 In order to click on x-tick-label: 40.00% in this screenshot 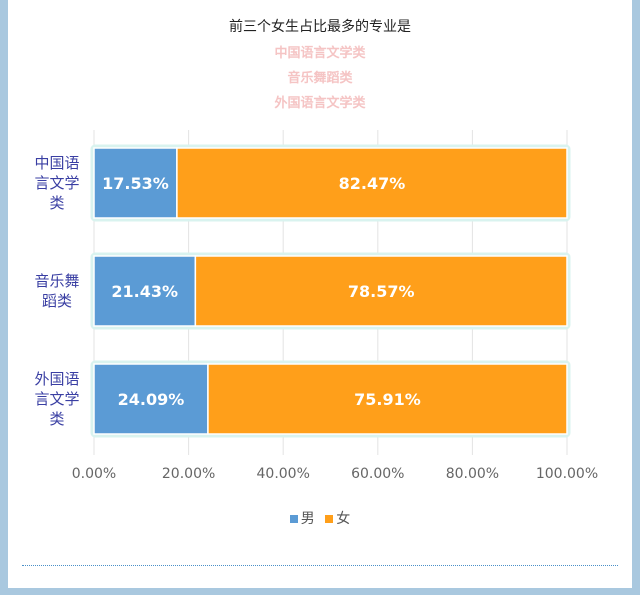, I will do `click(283, 474)`.